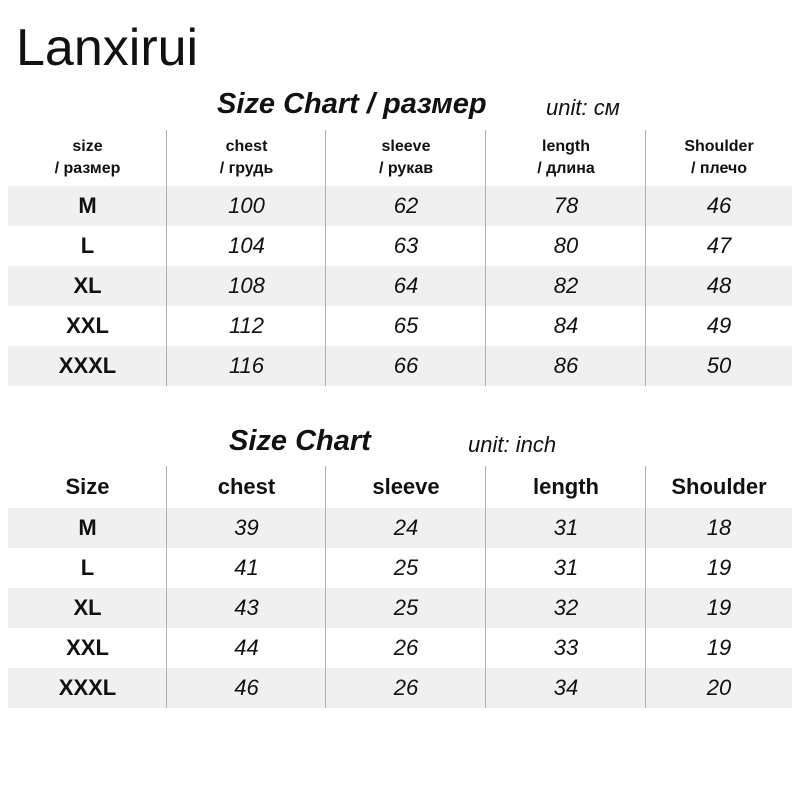 The image size is (800, 800). I want to click on table-row: XXL 112 65 84 49, so click(400, 326).